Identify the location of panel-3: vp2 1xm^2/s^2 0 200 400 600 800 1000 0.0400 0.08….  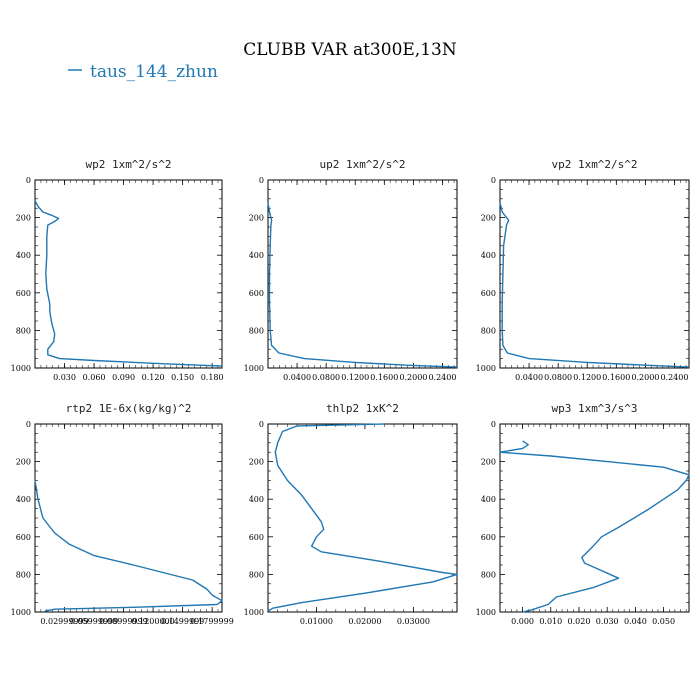
(583, 270).